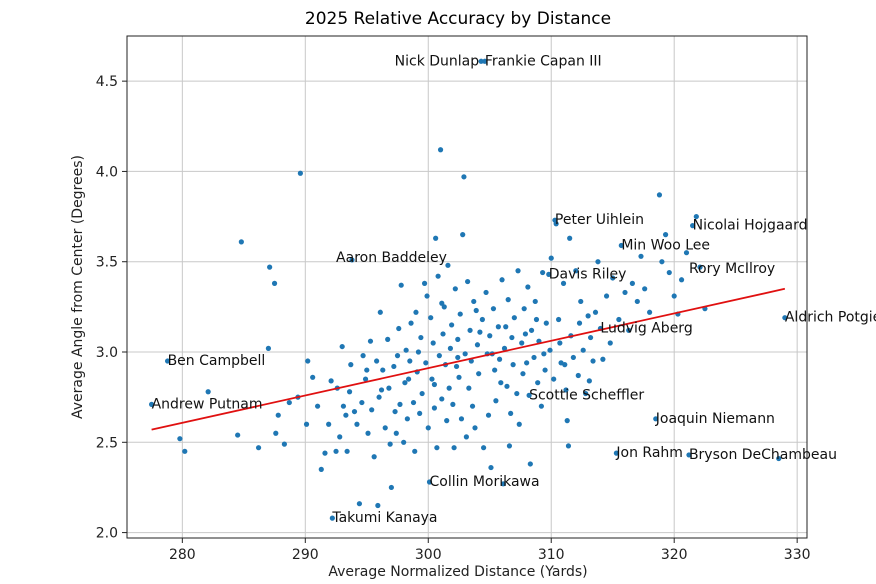 The width and height of the screenshot is (876, 584). I want to click on annotation-label: Aldrich Potgieter, so click(830, 318).